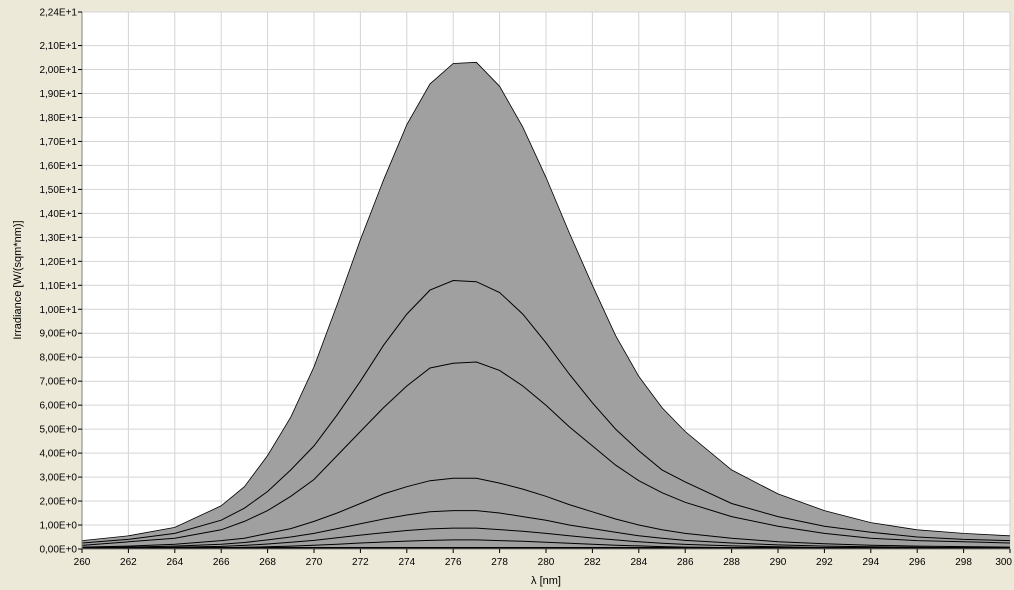 The height and width of the screenshot is (590, 1014). Describe the element at coordinates (128, 562) in the screenshot. I see `x-tick-label: 262` at that location.